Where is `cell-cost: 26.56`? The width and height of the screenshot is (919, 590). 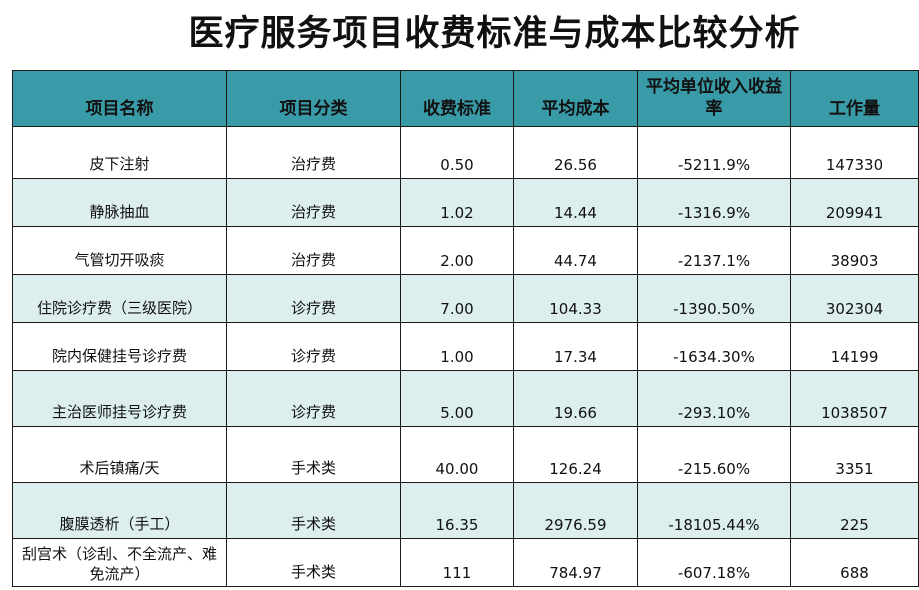
cell-cost: 26.56 is located at coordinates (575, 152).